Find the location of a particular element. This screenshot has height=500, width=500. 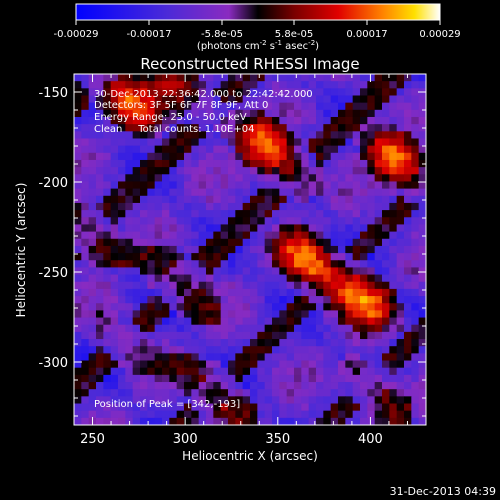

colorbar-units: (photons cm-2 s-1 asec-2) is located at coordinates (258, 45).